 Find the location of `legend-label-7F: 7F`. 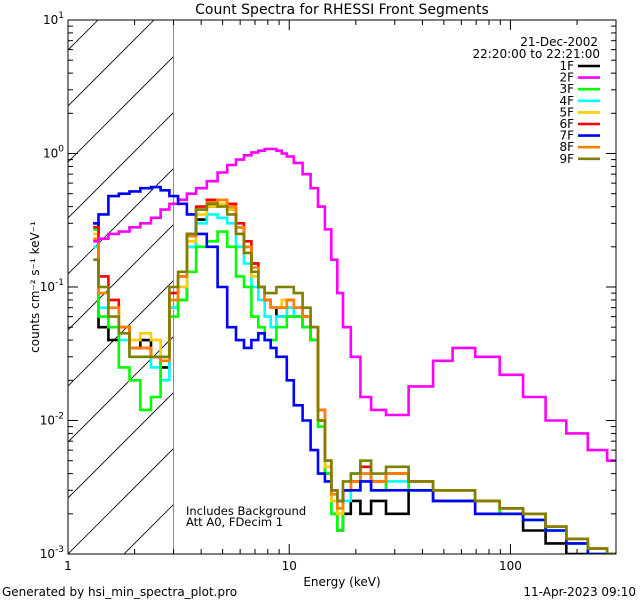

legend-label-7F: 7F is located at coordinates (566, 136).